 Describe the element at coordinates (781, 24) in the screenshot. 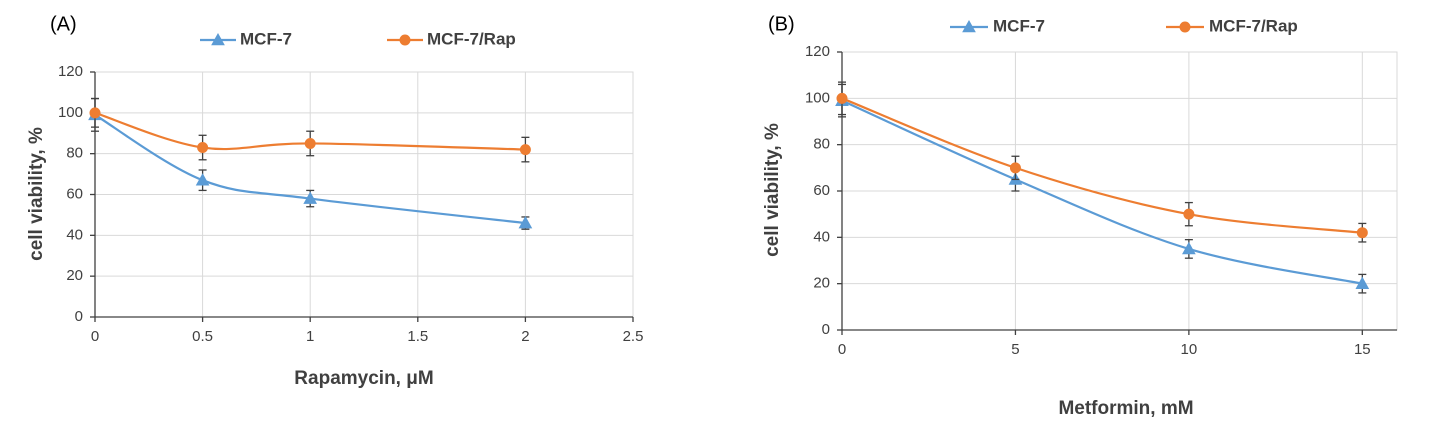

I see `panel-label: (B)` at that location.